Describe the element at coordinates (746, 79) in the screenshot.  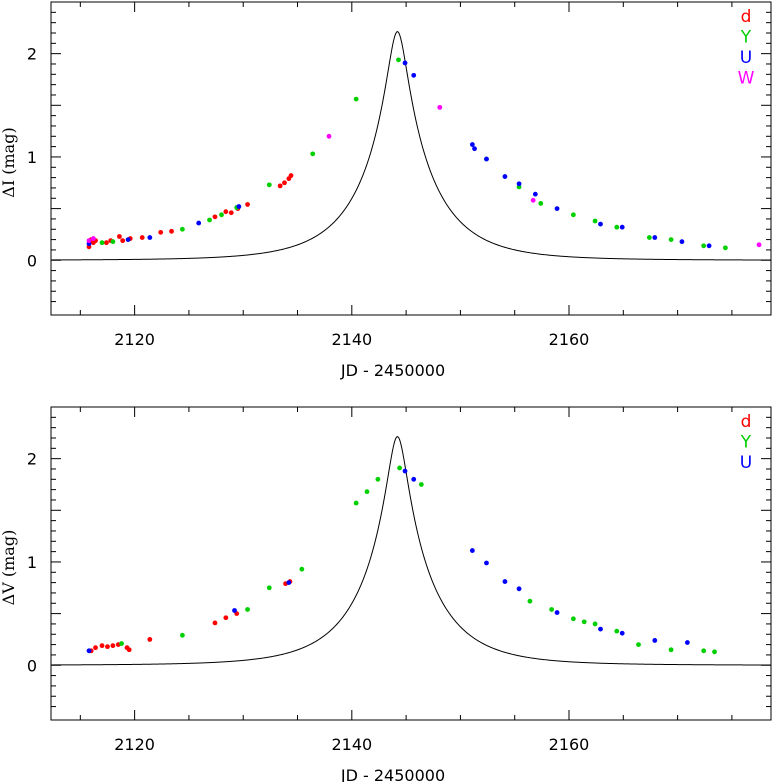
I see `legend-entry-W: W` at that location.